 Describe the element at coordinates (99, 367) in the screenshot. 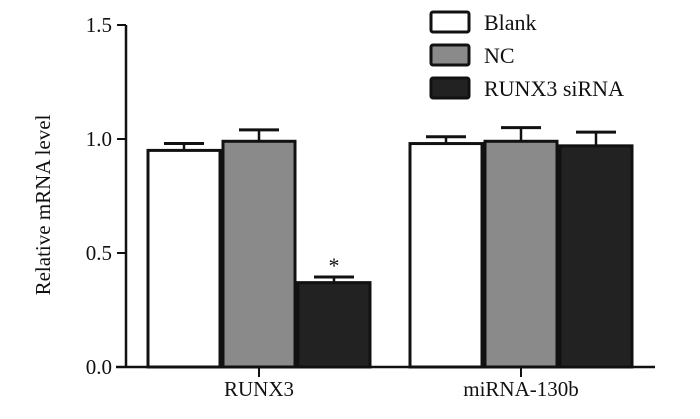

I see `y-tick-label: 0.0` at that location.